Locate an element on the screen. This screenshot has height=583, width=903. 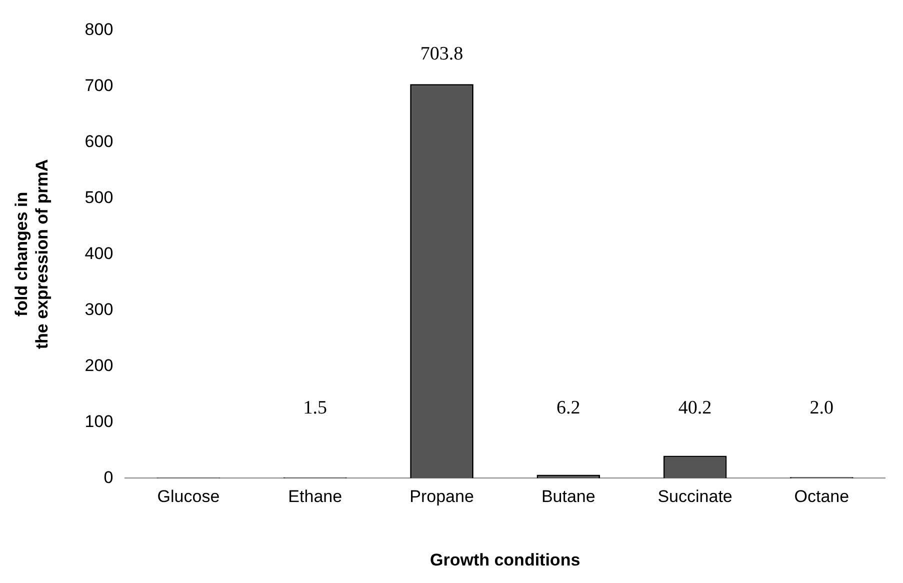
y-tick-label: 400 is located at coordinates (99, 253).